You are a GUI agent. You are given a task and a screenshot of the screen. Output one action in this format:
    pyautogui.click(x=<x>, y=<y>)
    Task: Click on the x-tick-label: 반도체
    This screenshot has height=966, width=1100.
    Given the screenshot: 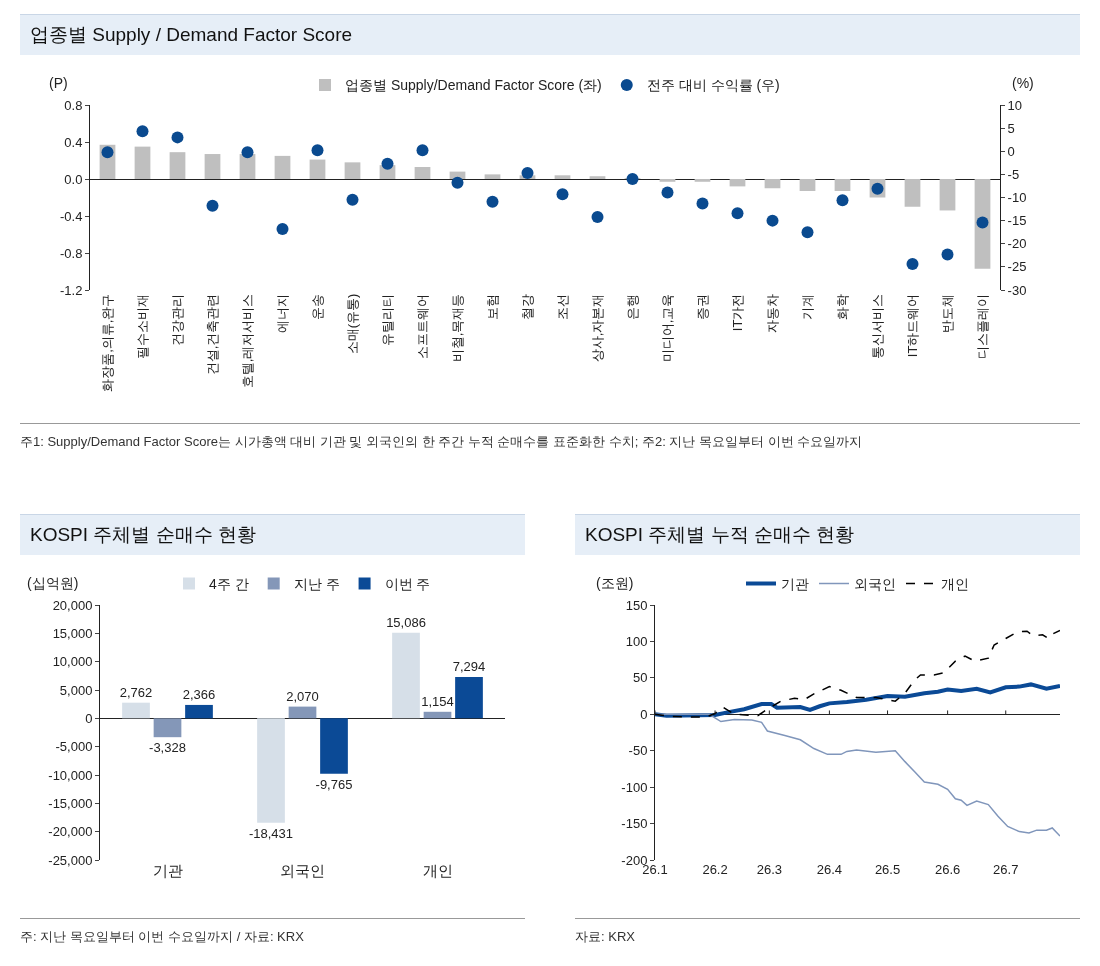 What is the action you would take?
    pyautogui.click(x=947, y=313)
    